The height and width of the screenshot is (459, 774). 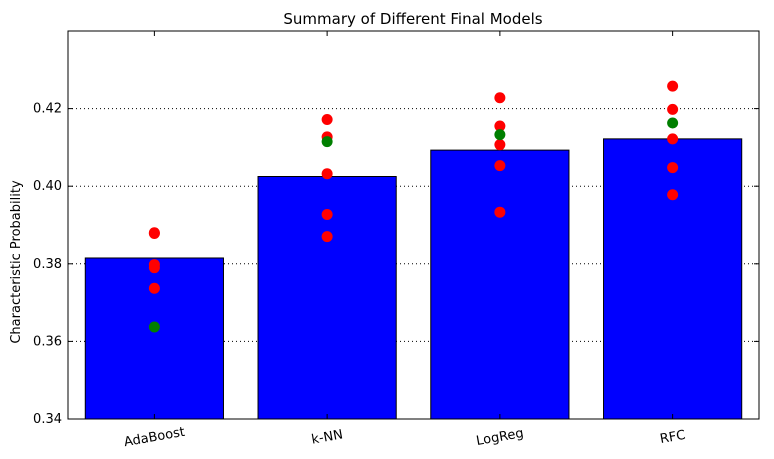 What do you see at coordinates (47, 341) in the screenshot?
I see `y-tick-label: 0.36` at bounding box center [47, 341].